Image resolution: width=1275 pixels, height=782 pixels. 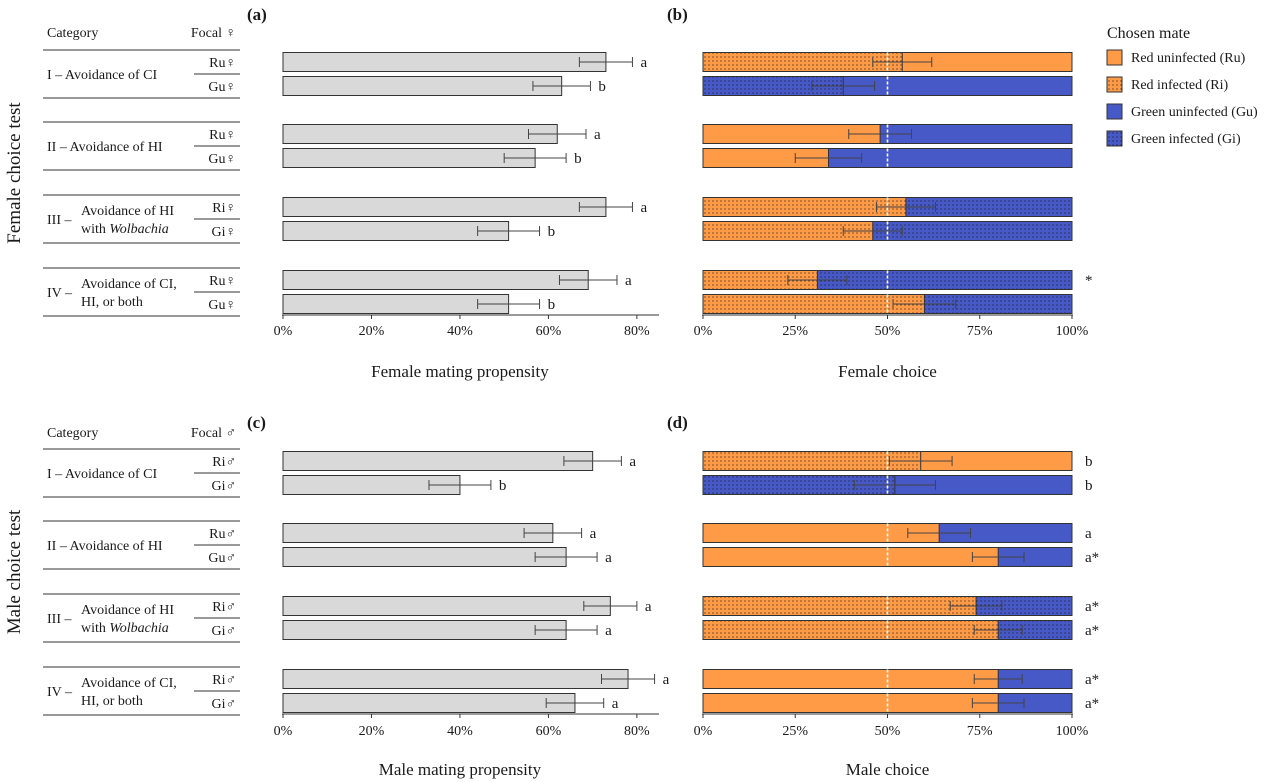 I want to click on focal-label: Gi♀, so click(x=224, y=232).